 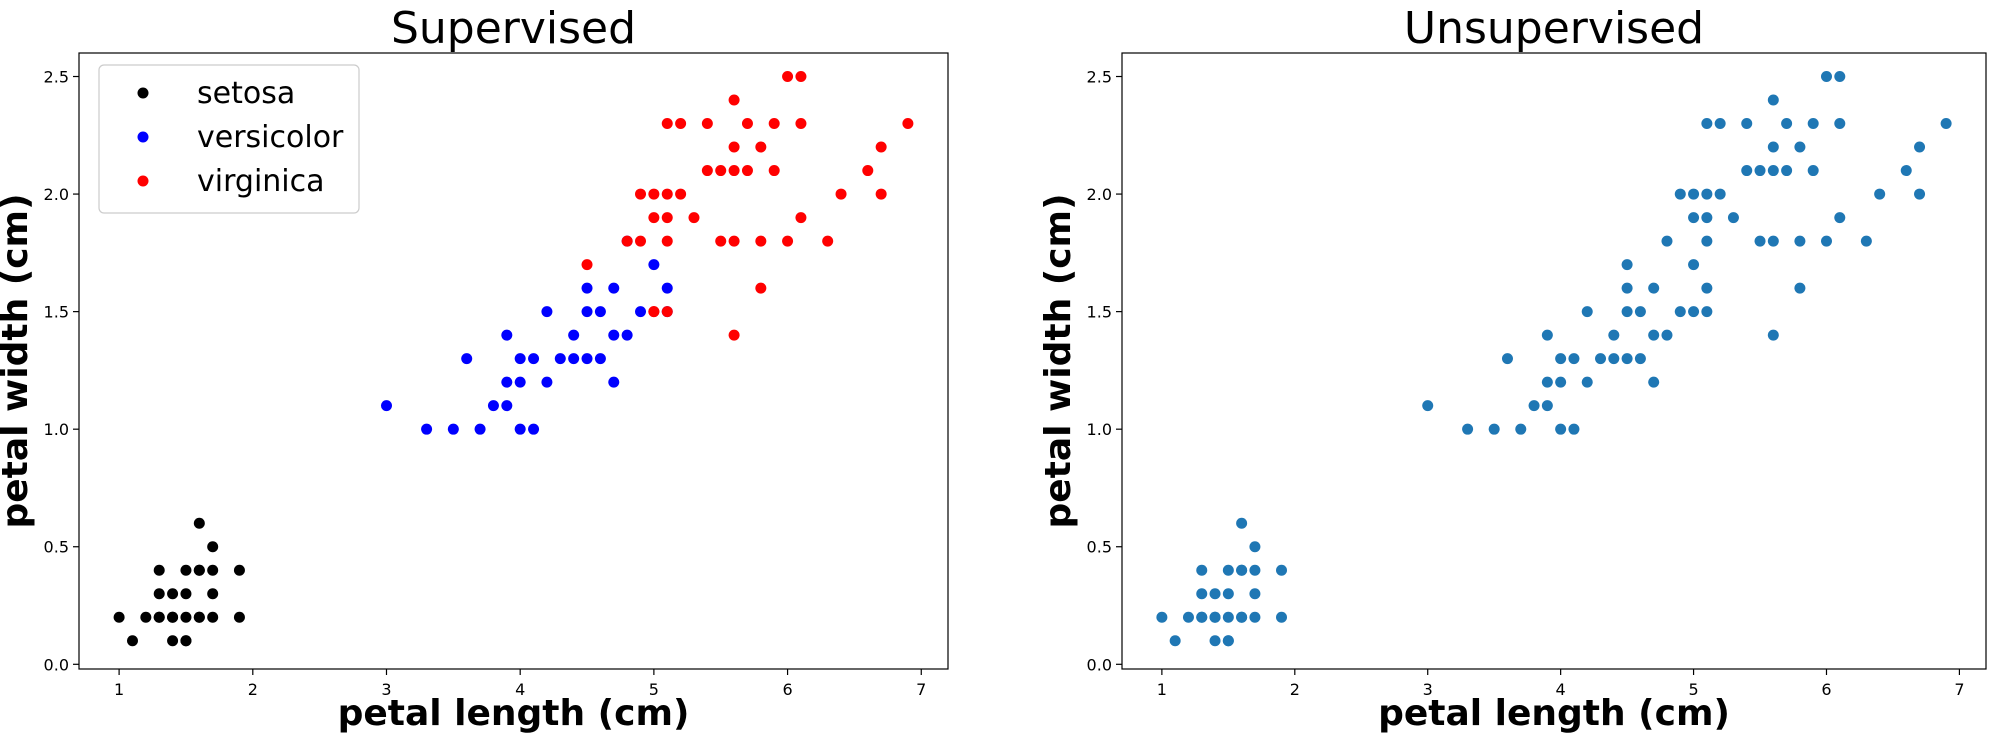 What do you see at coordinates (513, 28) in the screenshot?
I see `chart-title: Supervised` at bounding box center [513, 28].